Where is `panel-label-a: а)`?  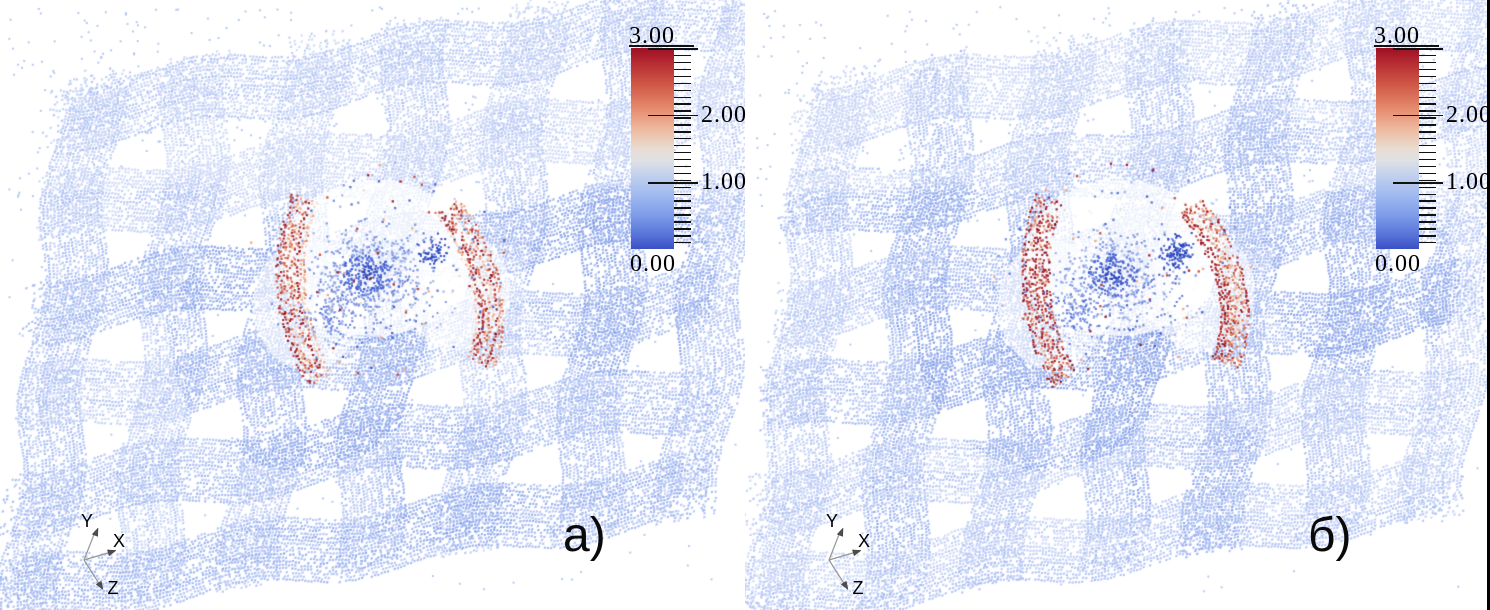 panel-label-a: а) is located at coordinates (584, 535).